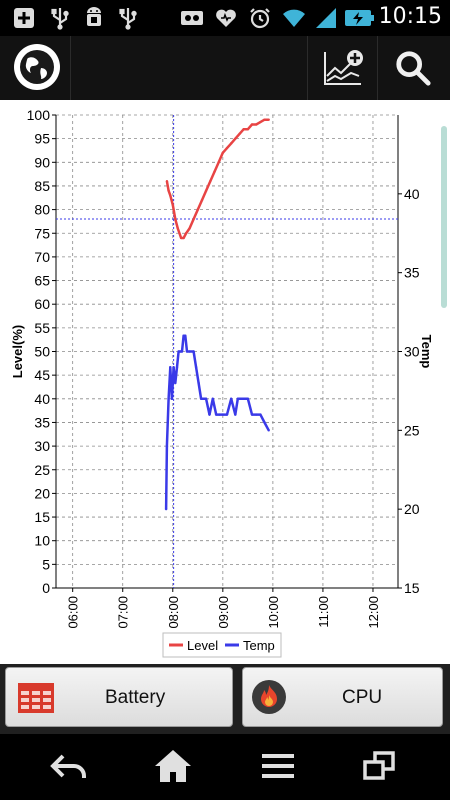  I want to click on voicemail-icon, so click(192, 18).